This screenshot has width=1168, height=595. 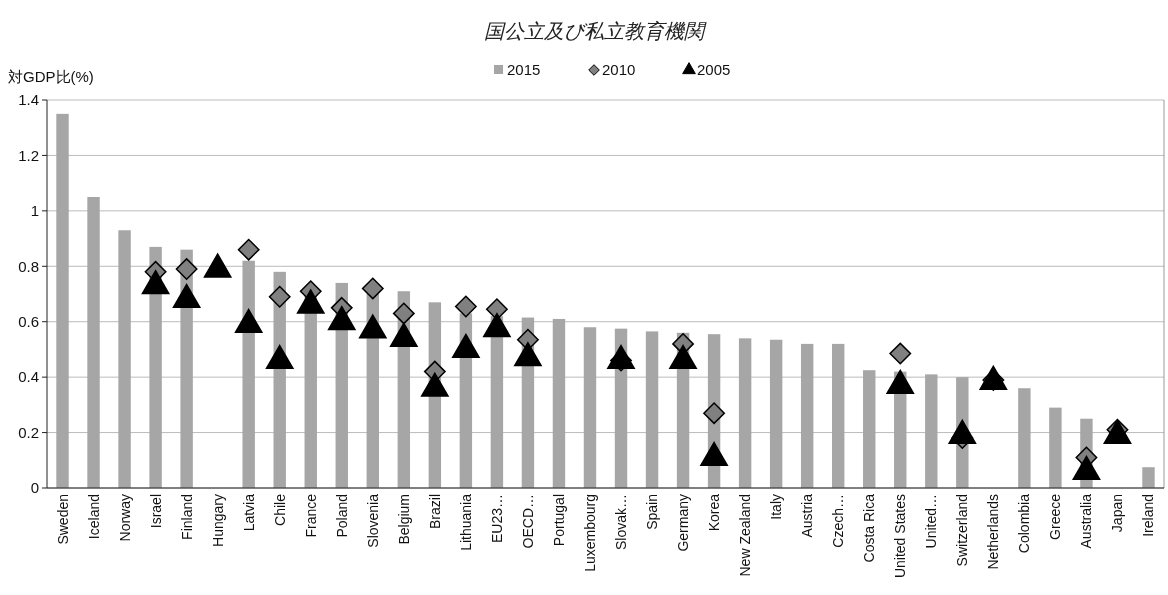 I want to click on x-tick-label: Israel, so click(x=155, y=511).